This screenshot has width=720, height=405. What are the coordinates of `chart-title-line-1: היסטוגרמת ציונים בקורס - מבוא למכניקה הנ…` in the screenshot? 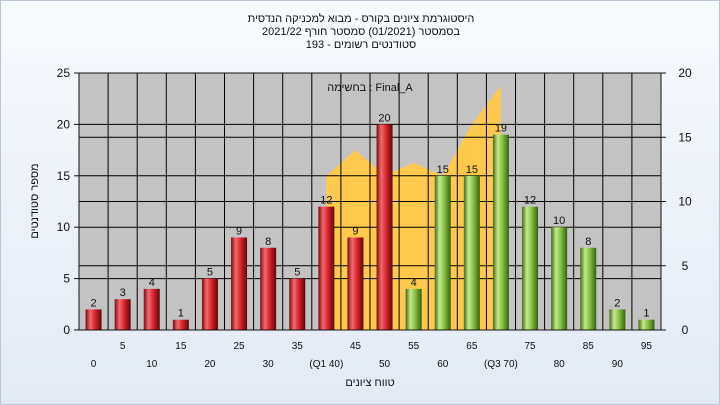 It's located at (361, 18).